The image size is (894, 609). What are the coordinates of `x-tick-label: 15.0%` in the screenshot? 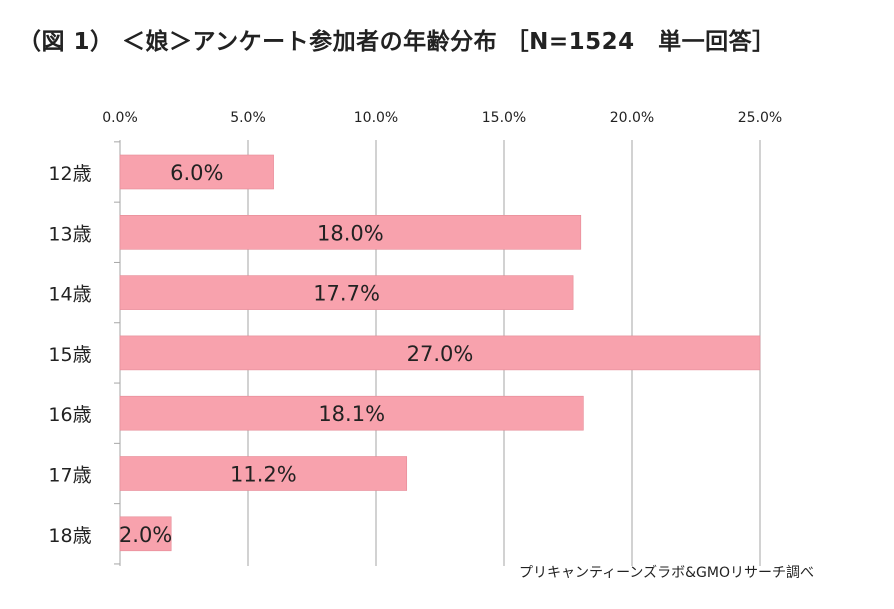 It's located at (504, 118).